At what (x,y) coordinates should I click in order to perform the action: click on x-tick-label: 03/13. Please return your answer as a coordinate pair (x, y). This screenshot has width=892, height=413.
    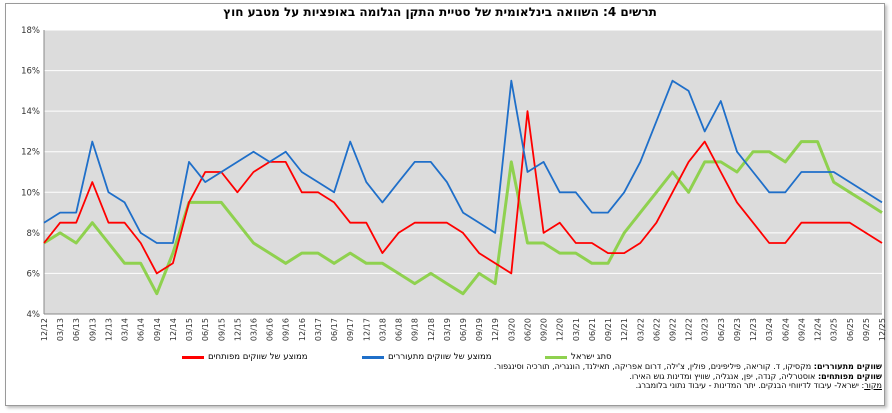
    Looking at the image, I should click on (60, 329).